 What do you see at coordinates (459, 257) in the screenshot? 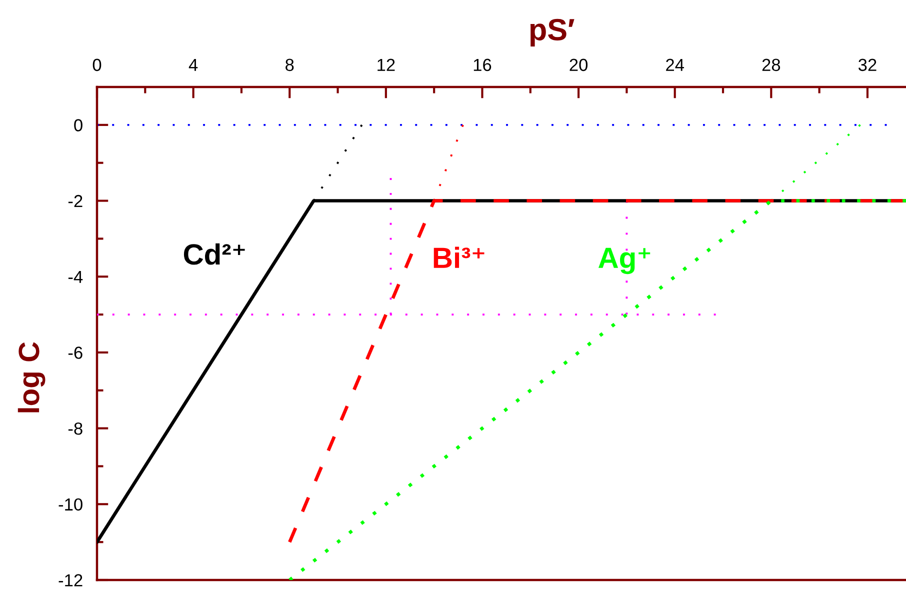
I see `series-label: Bi³⁺` at bounding box center [459, 257].